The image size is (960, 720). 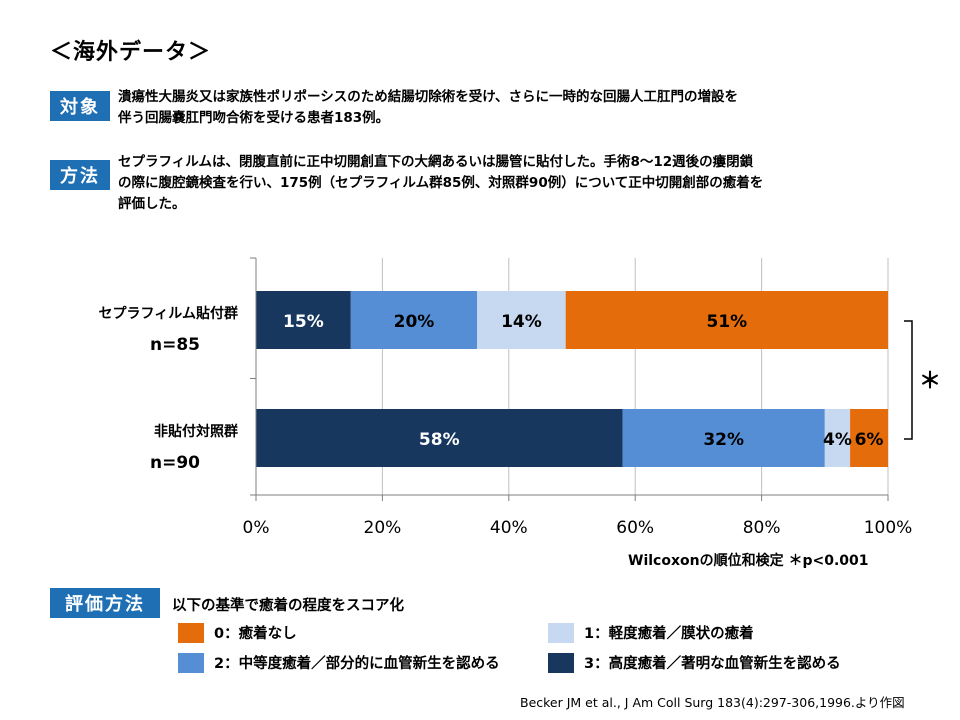 I want to click on x-tick-label: 40%, so click(x=509, y=528).